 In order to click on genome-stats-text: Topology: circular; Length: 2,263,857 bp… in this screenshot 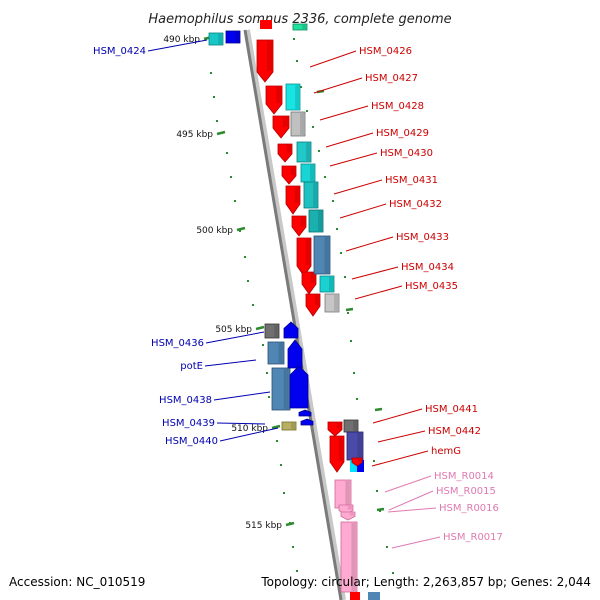, I will do `click(425, 582)`.